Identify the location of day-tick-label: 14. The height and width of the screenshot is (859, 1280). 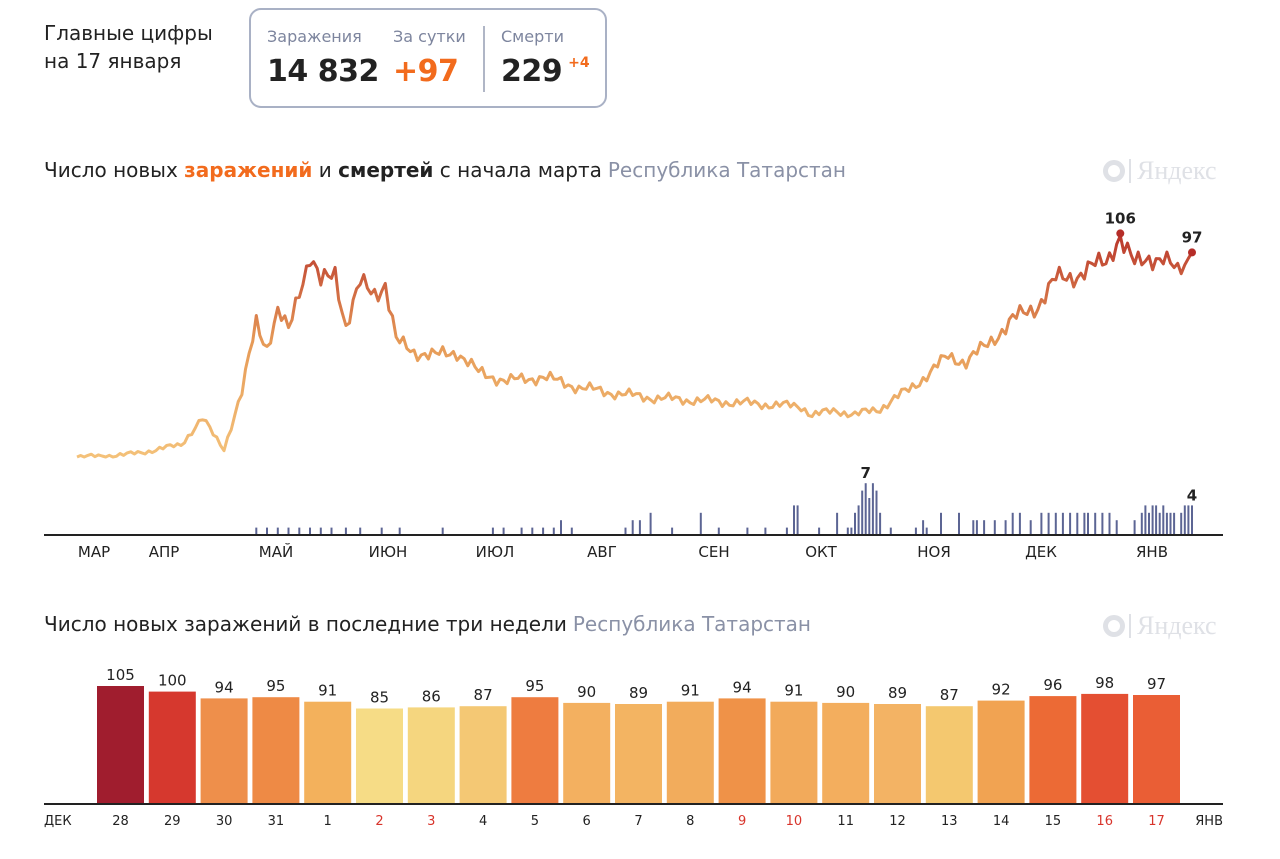
(1001, 821).